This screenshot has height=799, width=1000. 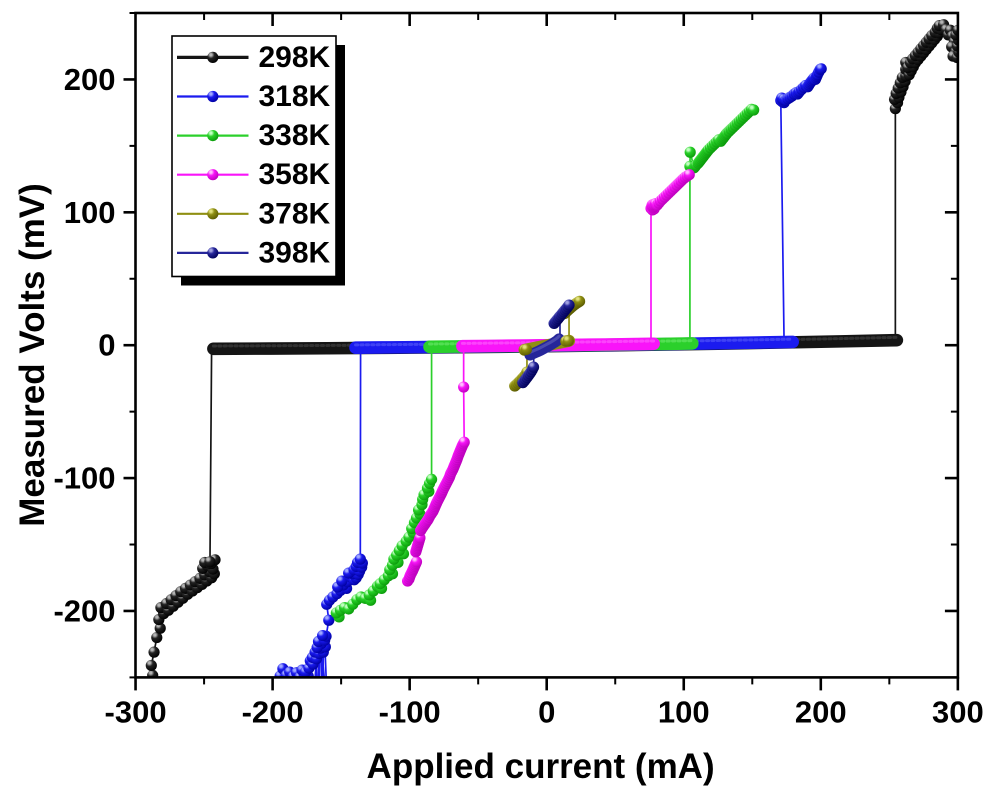 I want to click on svg-text: Measured Volts (mV), so click(x=32, y=355).